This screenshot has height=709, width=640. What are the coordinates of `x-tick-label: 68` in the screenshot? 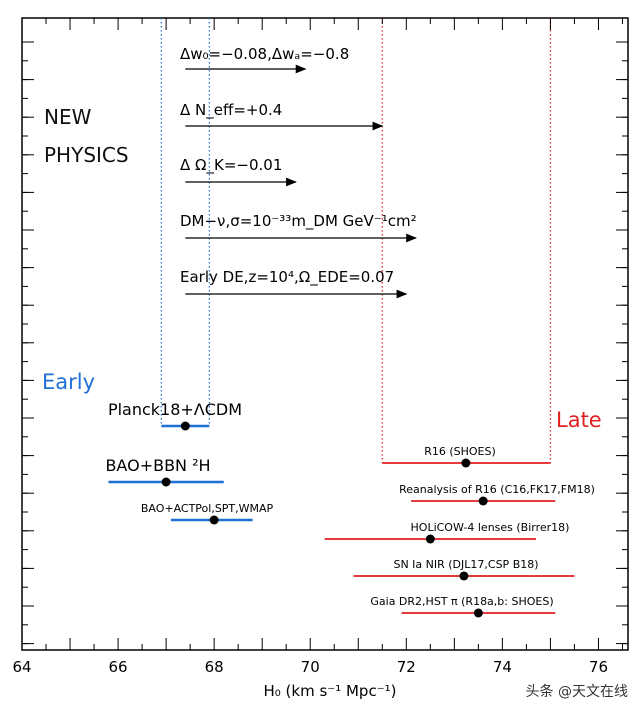 It's located at (214, 667).